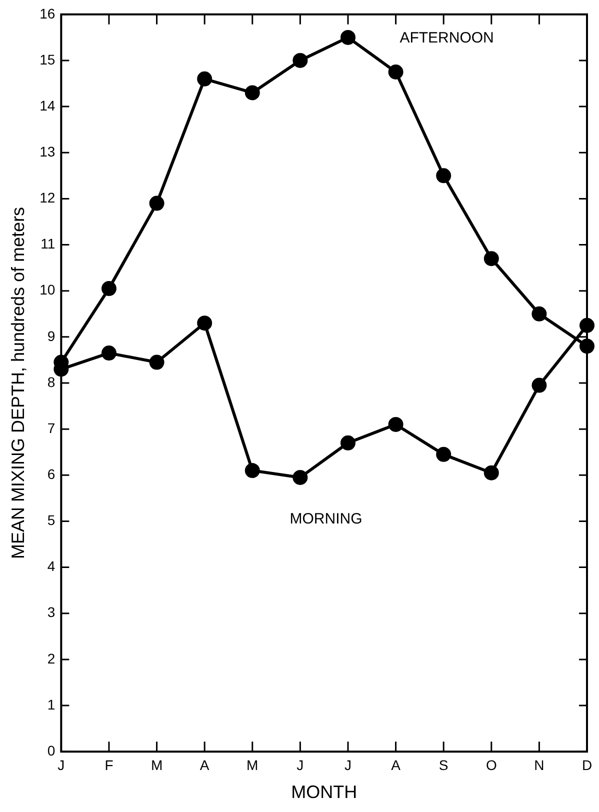  Describe the element at coordinates (51, 474) in the screenshot. I see `y-tick-label: 6` at that location.